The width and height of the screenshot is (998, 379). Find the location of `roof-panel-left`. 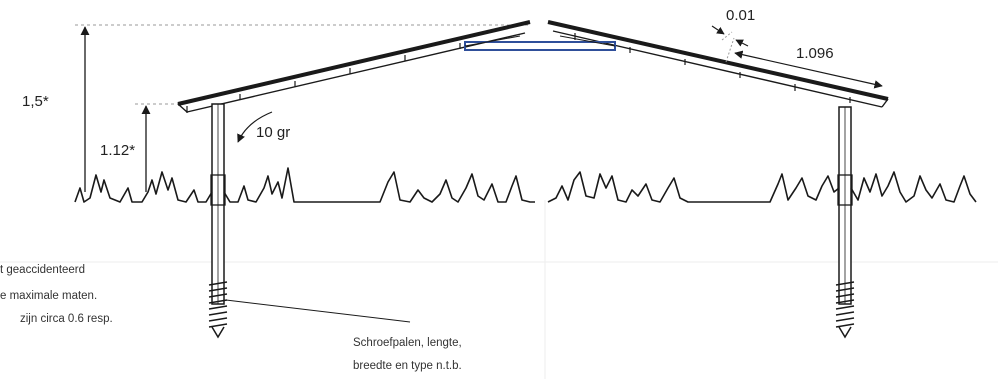

roof-panel-left is located at coordinates (354, 66).